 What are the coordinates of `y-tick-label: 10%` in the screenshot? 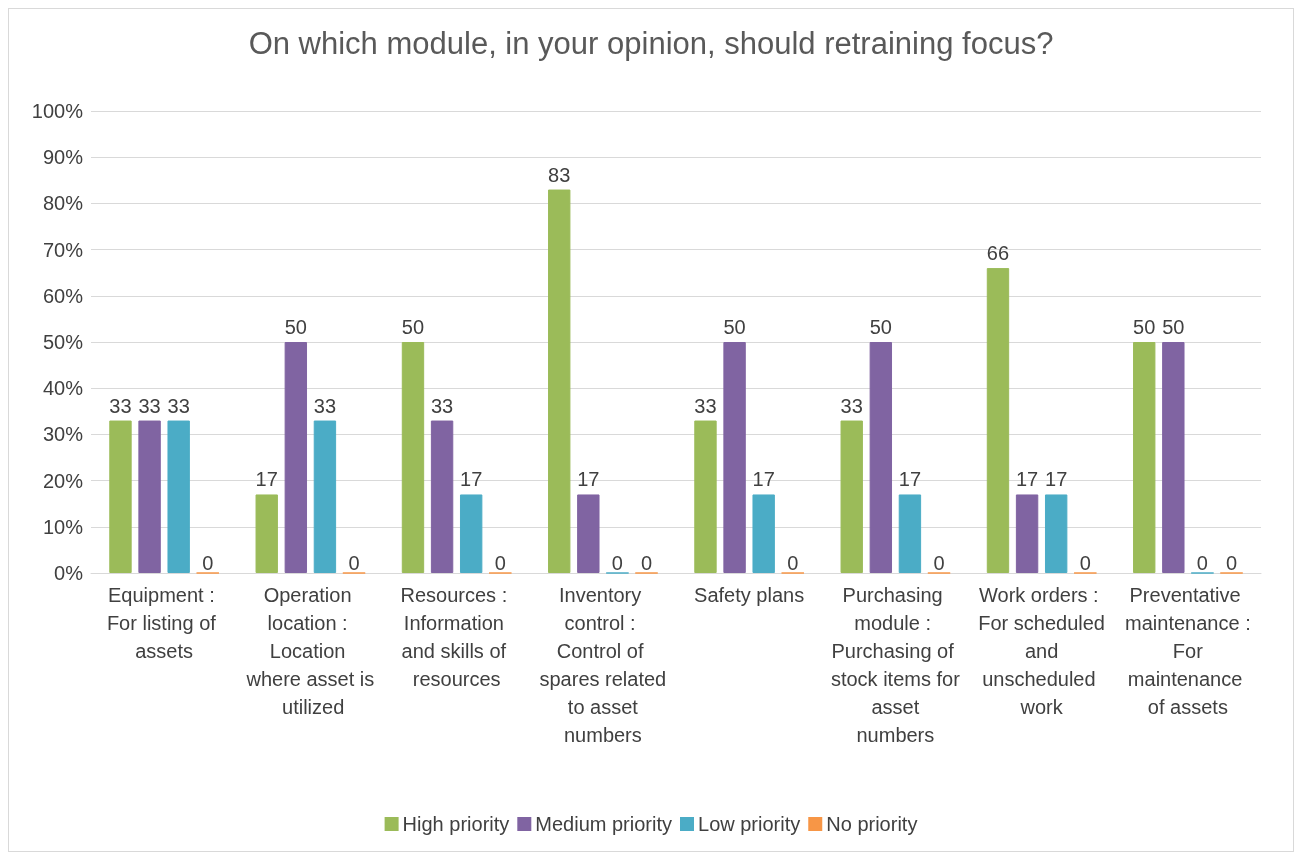 It's located at (63, 526).